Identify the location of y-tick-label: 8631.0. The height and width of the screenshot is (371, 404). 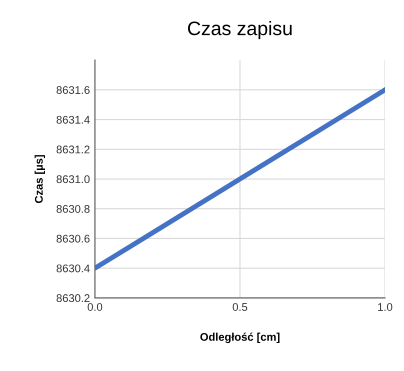
(73, 179).